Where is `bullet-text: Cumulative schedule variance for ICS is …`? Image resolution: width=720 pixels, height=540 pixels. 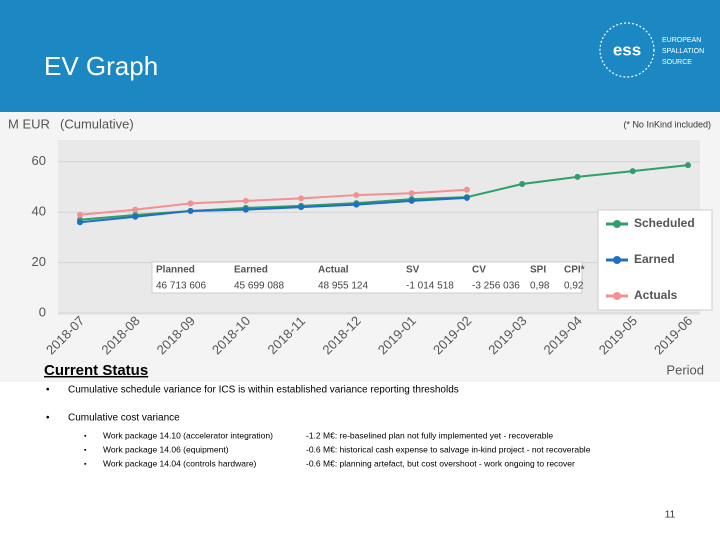 bullet-text: Cumulative schedule variance for ICS is … is located at coordinates (263, 390).